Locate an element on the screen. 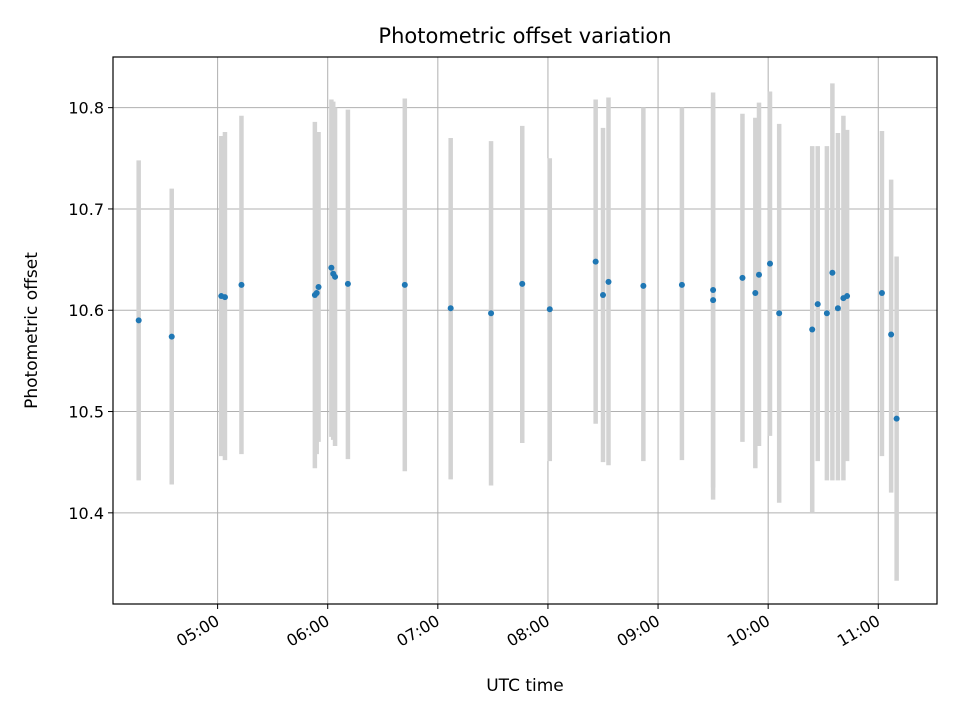 This screenshot has height=720, width=960. y-axis-ticks: 10.4 10.5 10.6 10.7 10.8 is located at coordinates (90, 311).